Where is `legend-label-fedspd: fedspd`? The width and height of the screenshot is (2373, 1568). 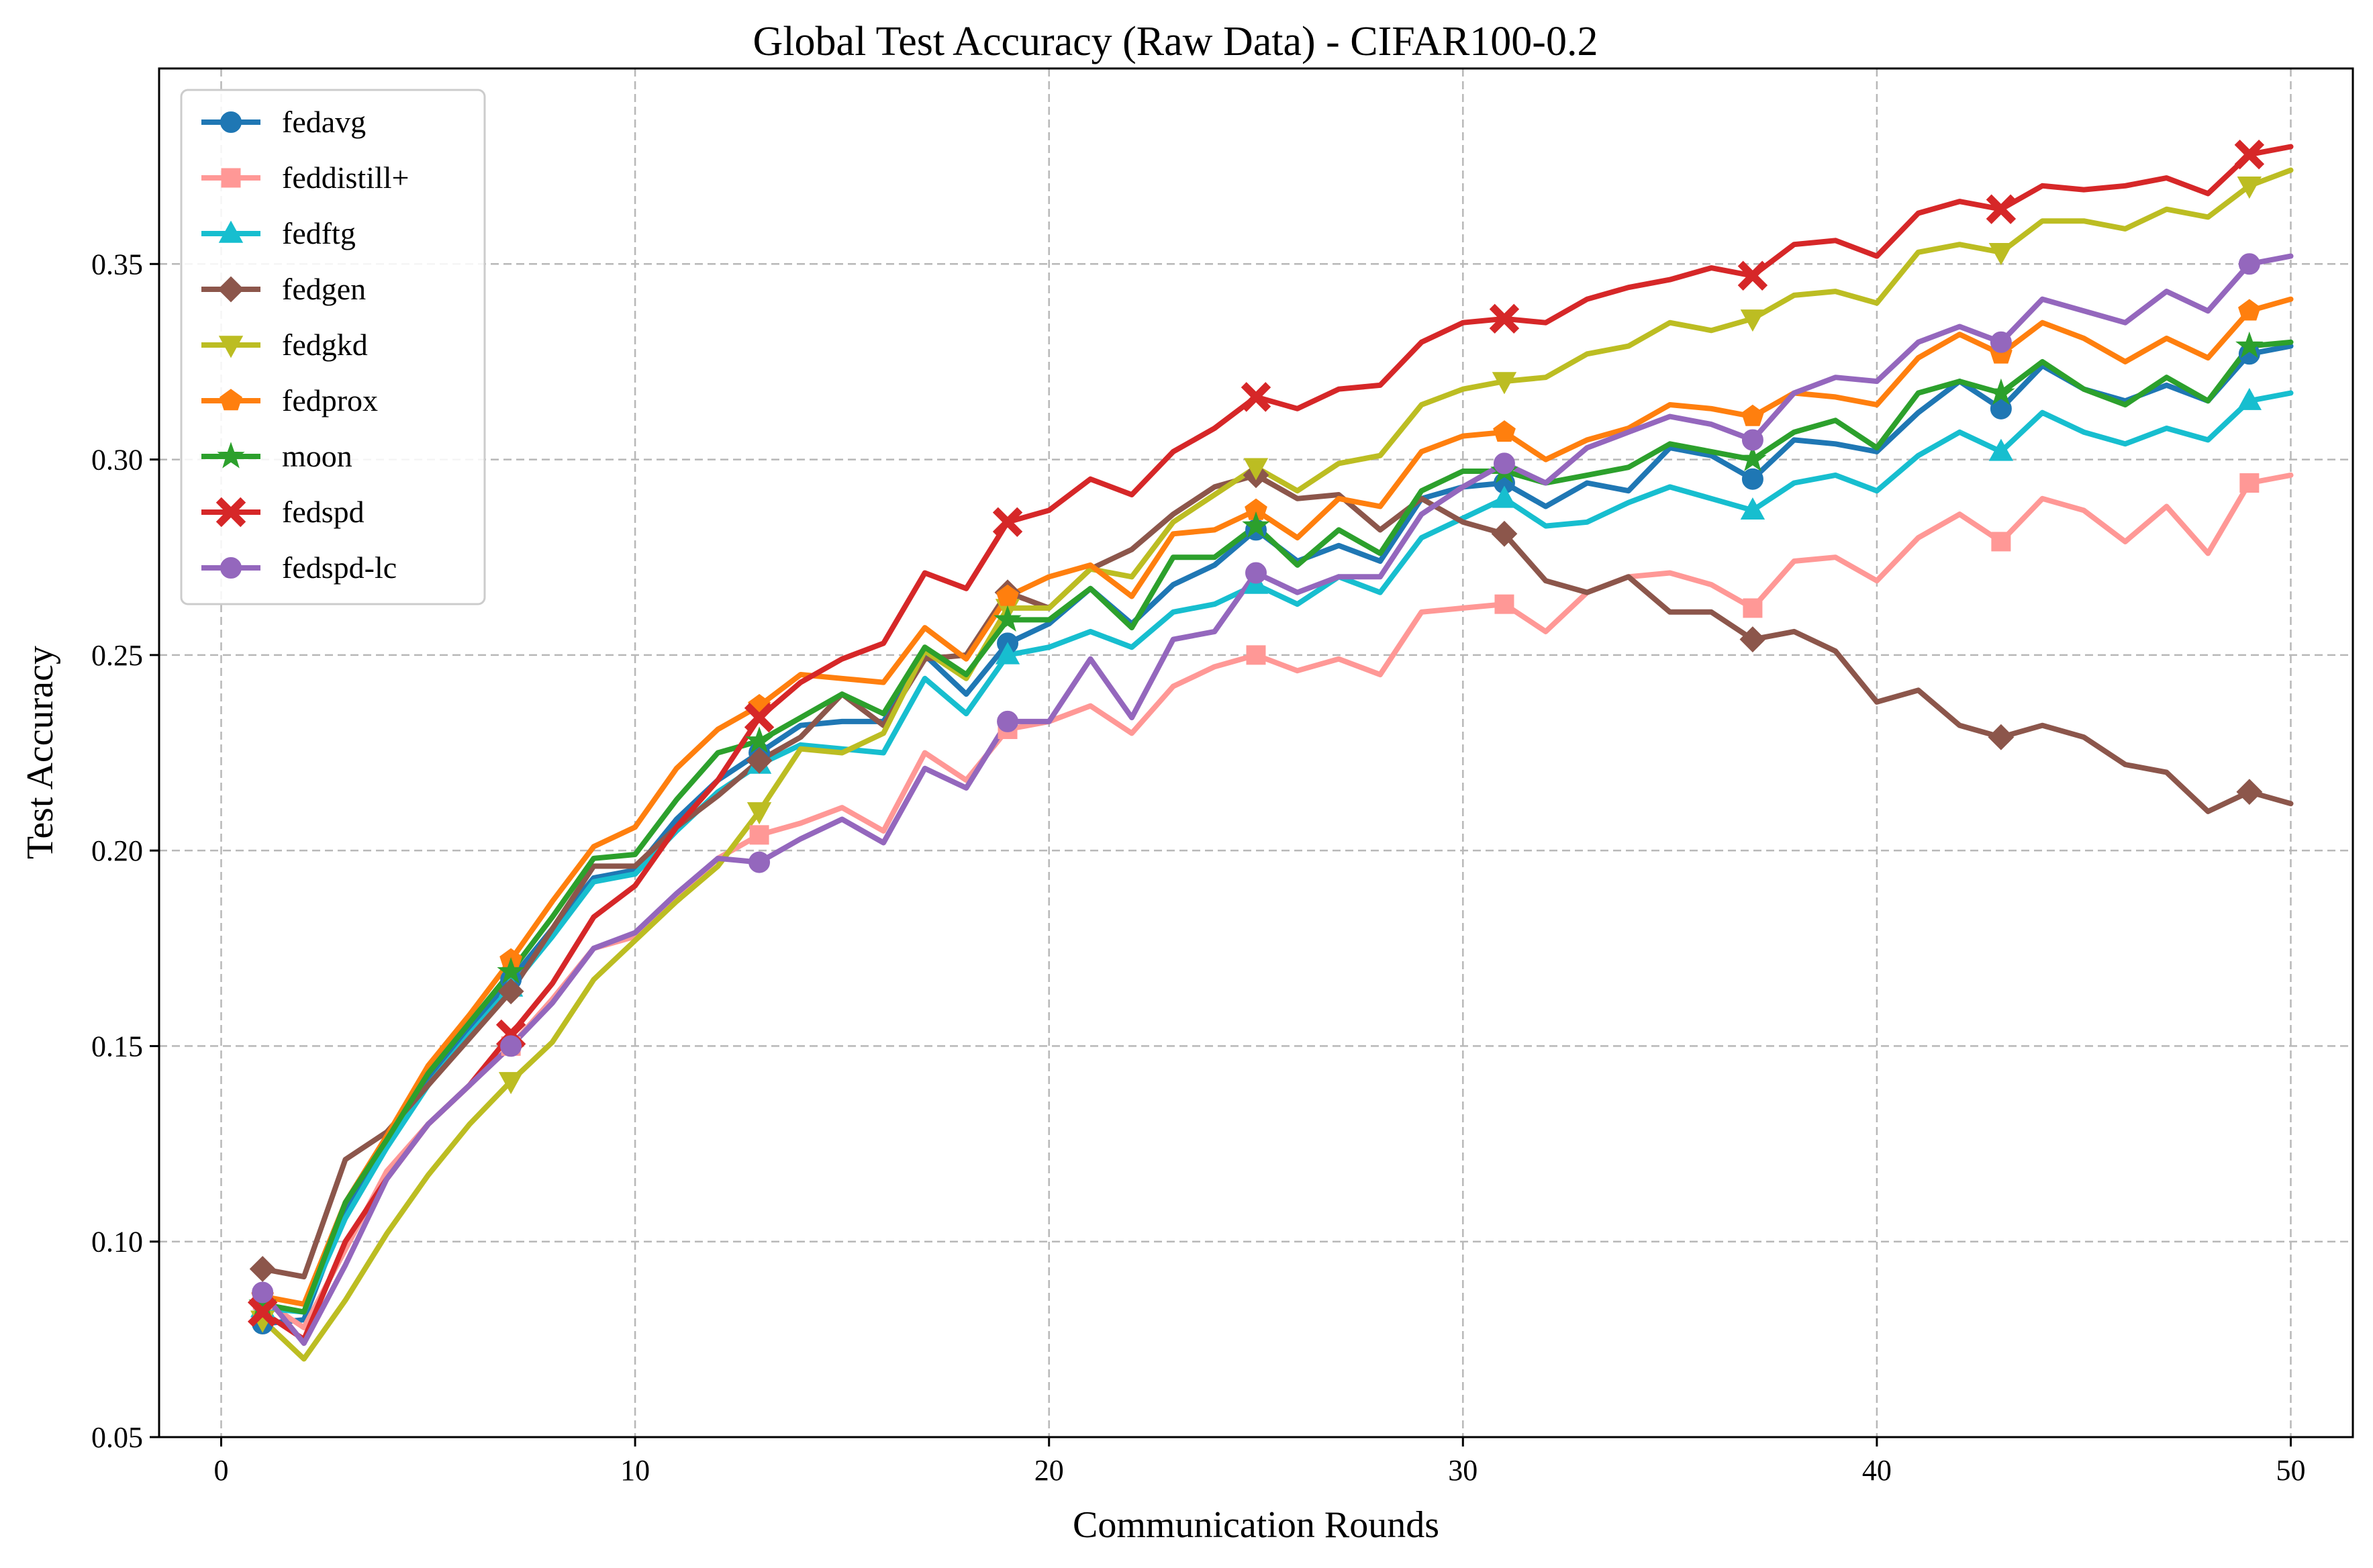
legend-label-fedspd: fedspd is located at coordinates (324, 512).